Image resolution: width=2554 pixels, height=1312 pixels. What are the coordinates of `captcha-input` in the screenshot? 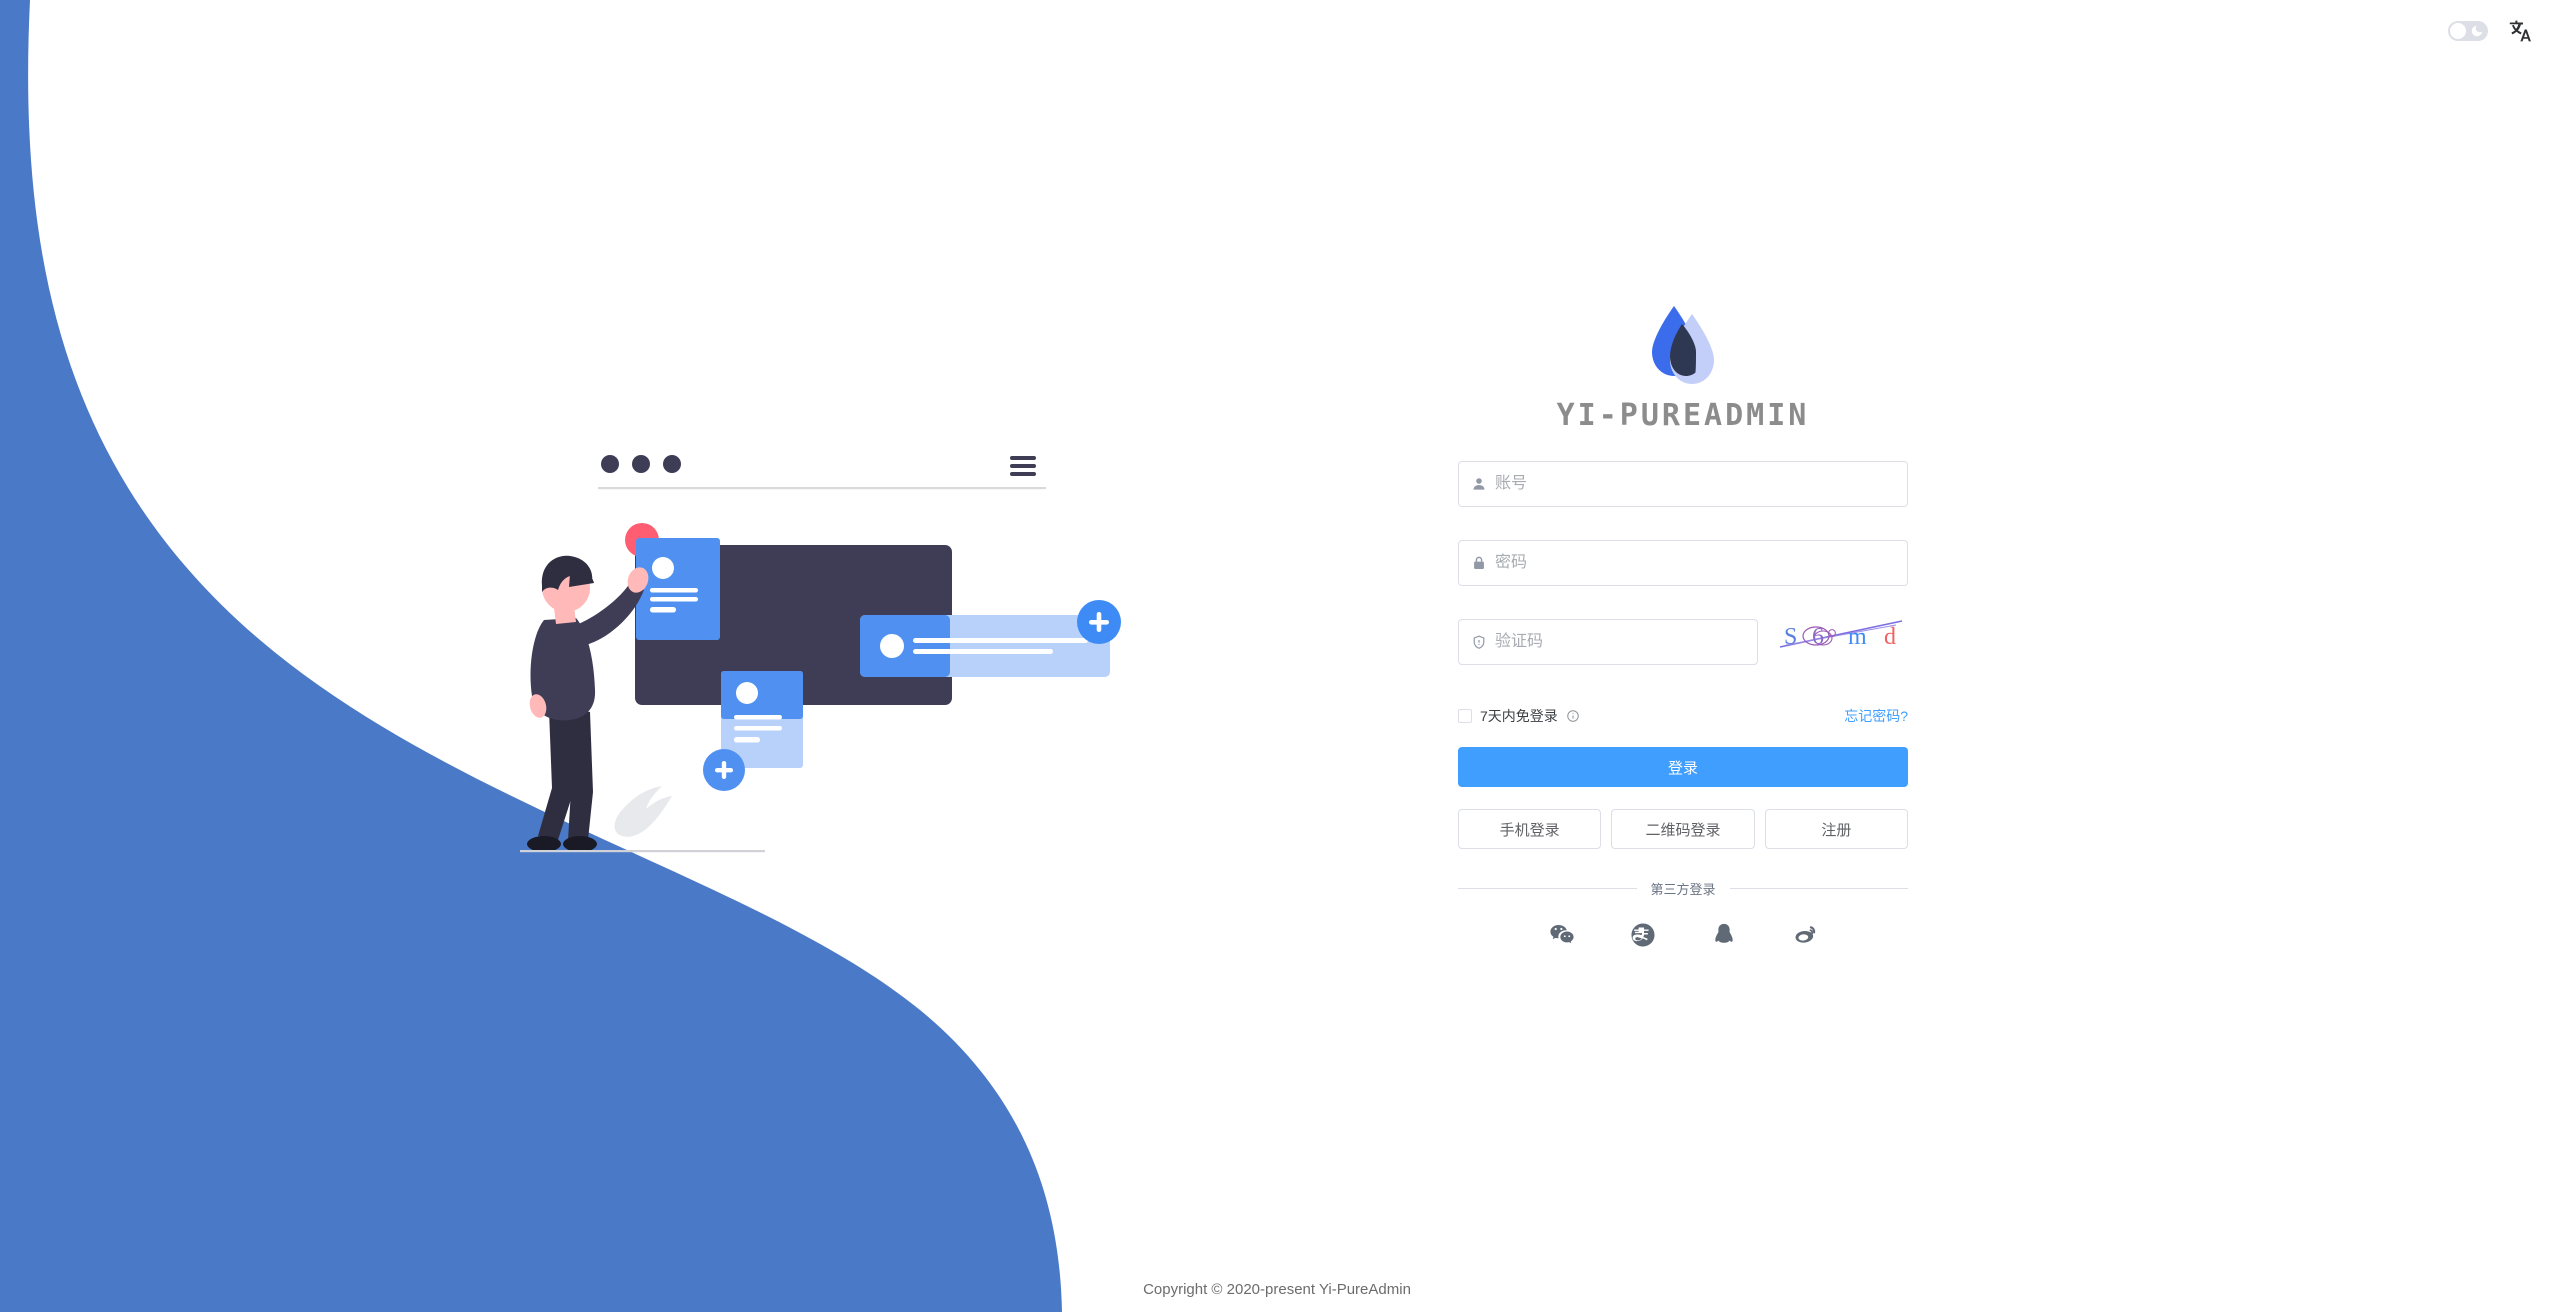 It's located at (1620, 642).